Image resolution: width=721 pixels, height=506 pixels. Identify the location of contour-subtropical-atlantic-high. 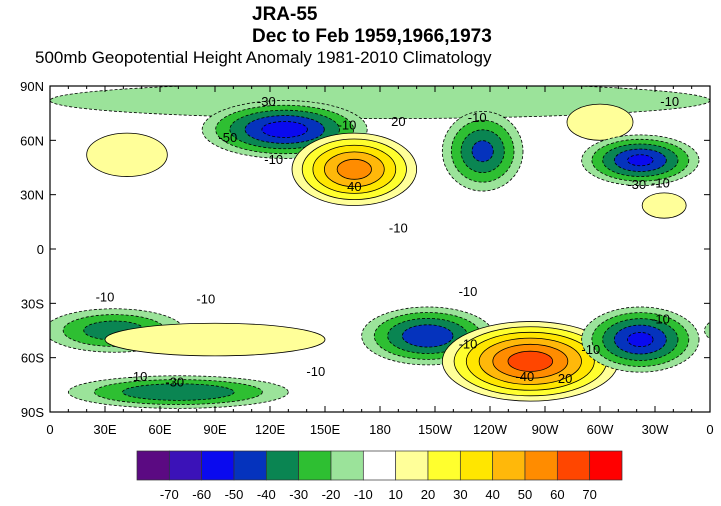
(664, 205).